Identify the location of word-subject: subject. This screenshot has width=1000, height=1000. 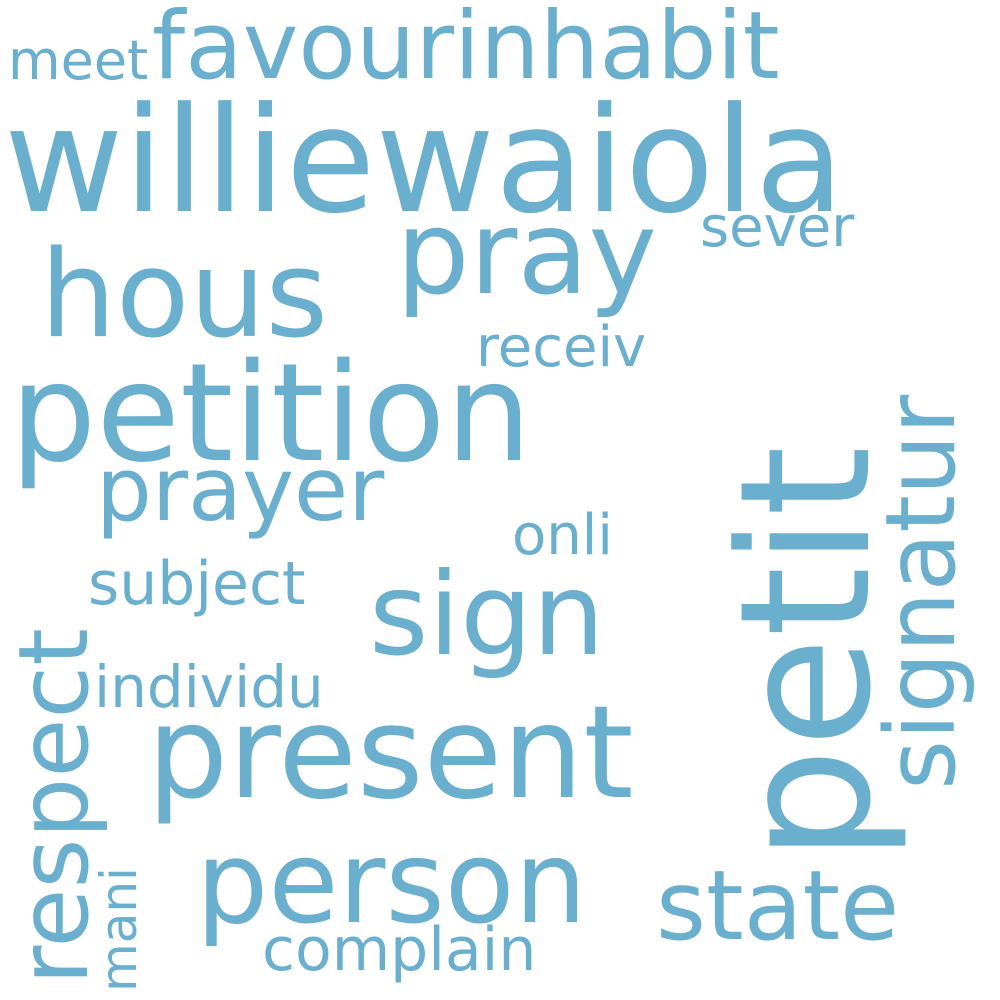
(197, 584).